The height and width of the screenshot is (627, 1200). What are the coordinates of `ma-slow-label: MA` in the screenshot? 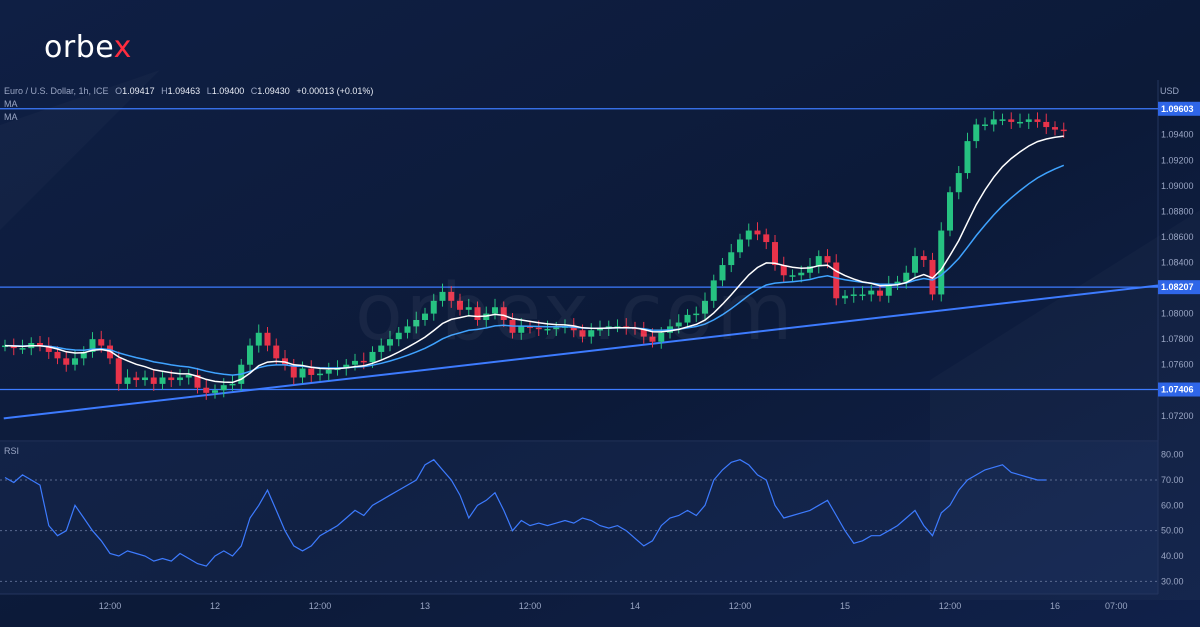 It's located at (11, 117).